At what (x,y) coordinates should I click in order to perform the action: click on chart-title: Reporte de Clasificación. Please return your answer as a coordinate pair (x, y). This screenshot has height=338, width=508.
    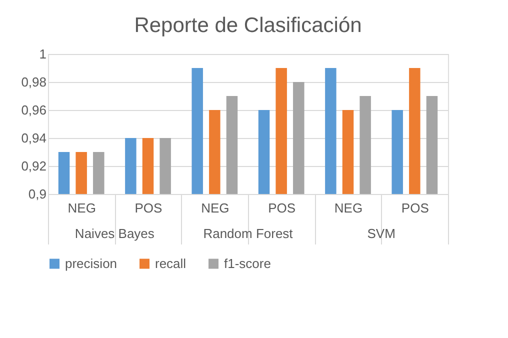
    Looking at the image, I should click on (248, 25).